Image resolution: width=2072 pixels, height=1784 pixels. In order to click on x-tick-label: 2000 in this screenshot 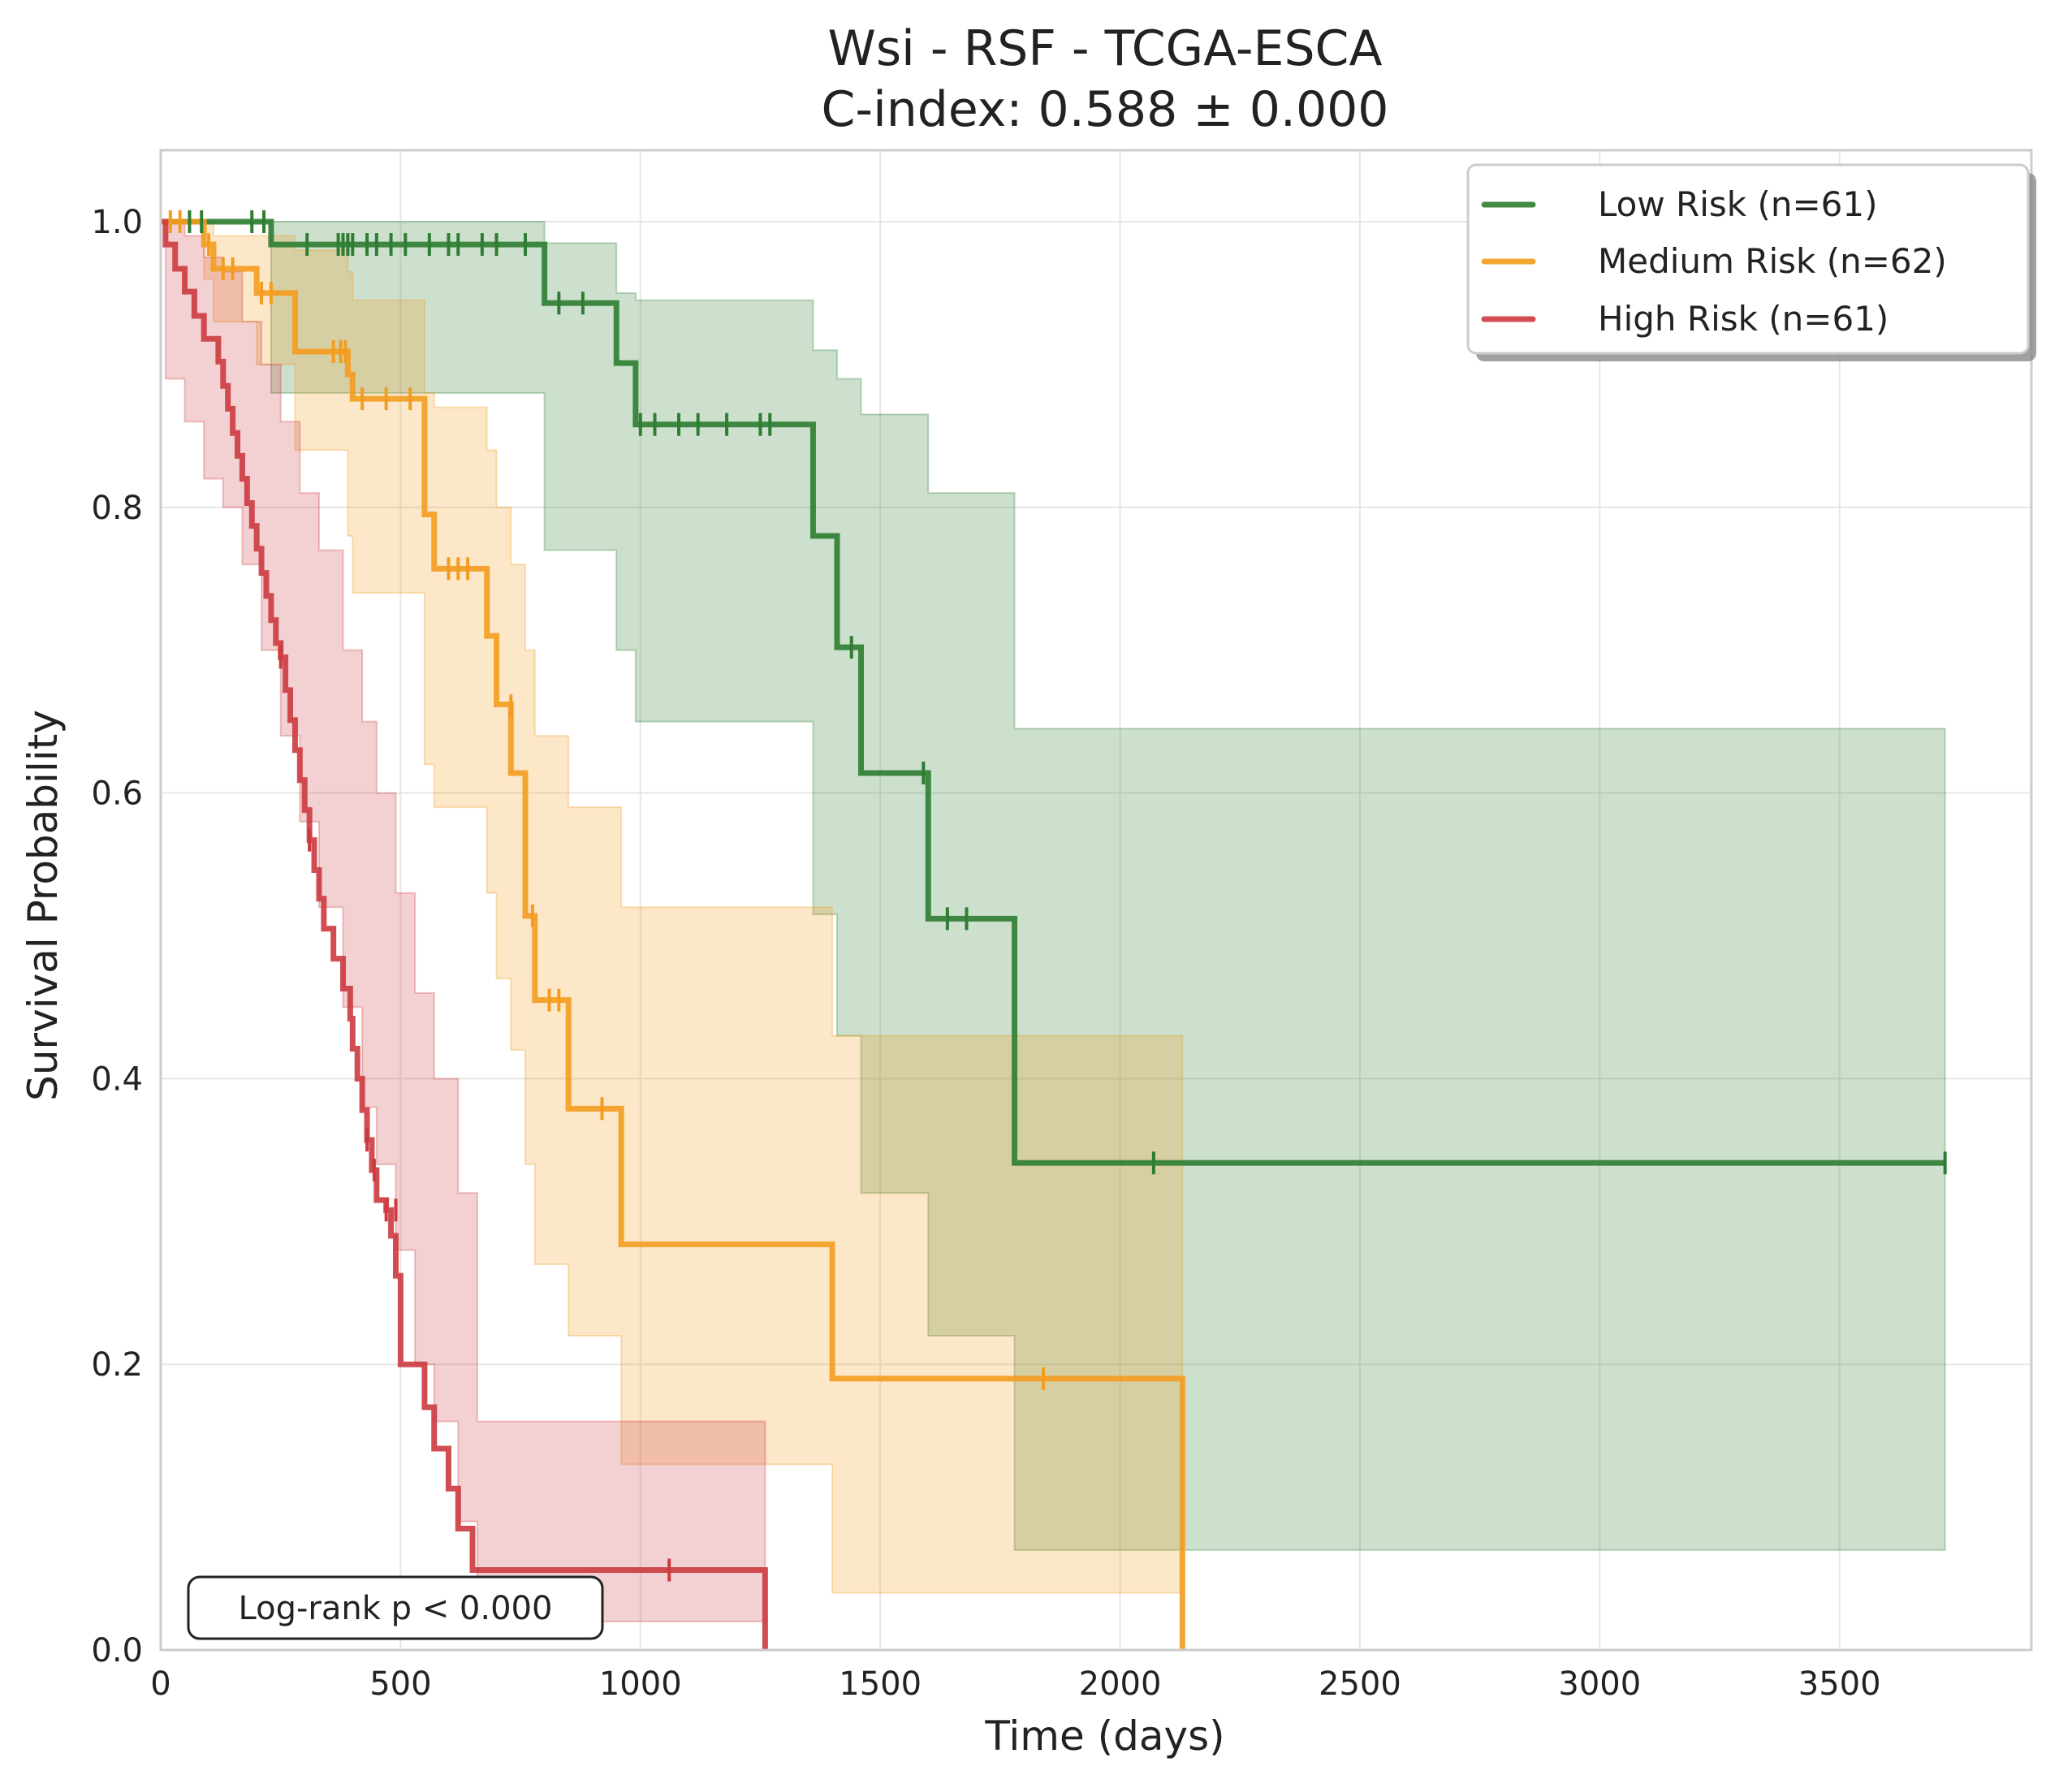, I will do `click(1120, 1684)`.